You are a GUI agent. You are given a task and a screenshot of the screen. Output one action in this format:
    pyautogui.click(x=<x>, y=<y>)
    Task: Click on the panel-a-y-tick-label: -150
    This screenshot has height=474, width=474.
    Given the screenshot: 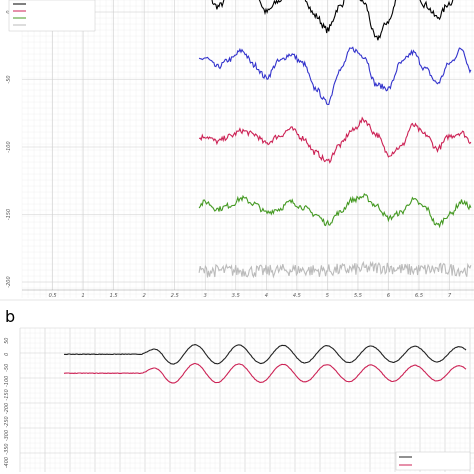 What is the action you would take?
    pyautogui.click(x=9, y=214)
    